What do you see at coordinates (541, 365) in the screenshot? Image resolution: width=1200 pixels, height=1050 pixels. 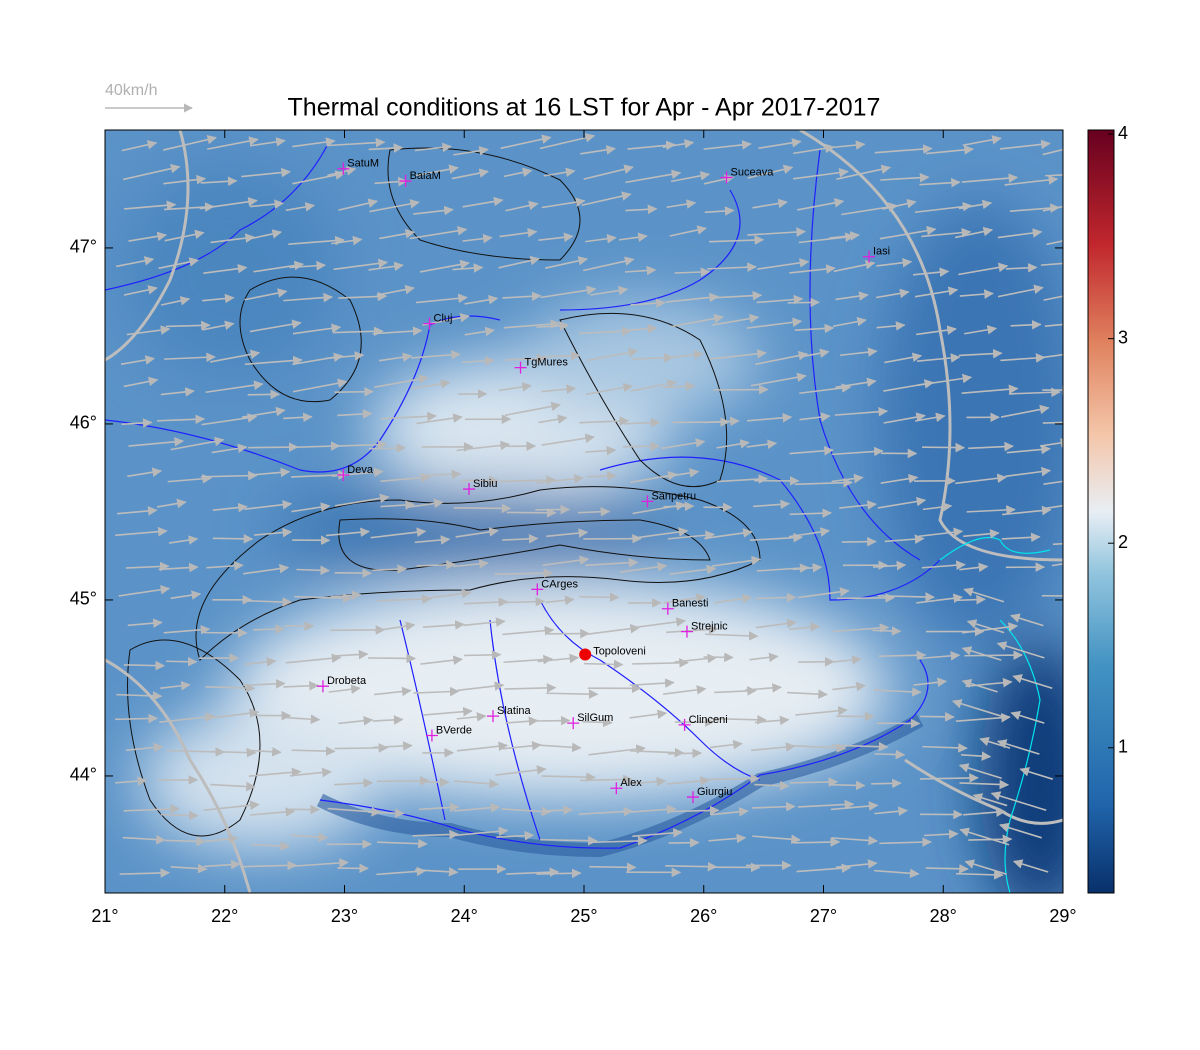 I see `city: TgMures` at bounding box center [541, 365].